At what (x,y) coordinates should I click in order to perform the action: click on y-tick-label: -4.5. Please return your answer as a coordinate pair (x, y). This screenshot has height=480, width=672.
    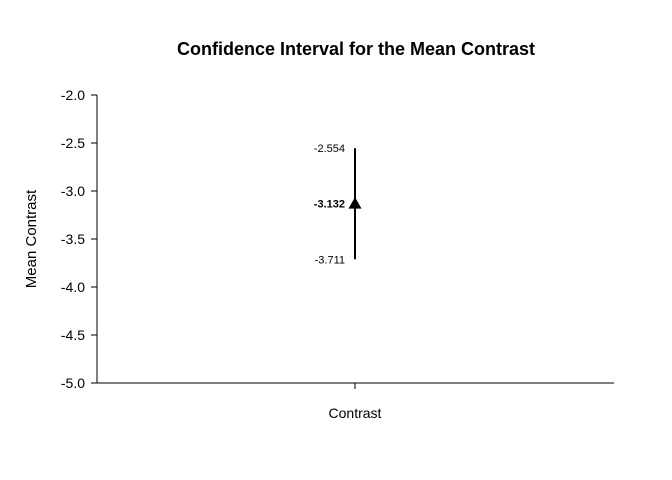
    Looking at the image, I should click on (73, 335).